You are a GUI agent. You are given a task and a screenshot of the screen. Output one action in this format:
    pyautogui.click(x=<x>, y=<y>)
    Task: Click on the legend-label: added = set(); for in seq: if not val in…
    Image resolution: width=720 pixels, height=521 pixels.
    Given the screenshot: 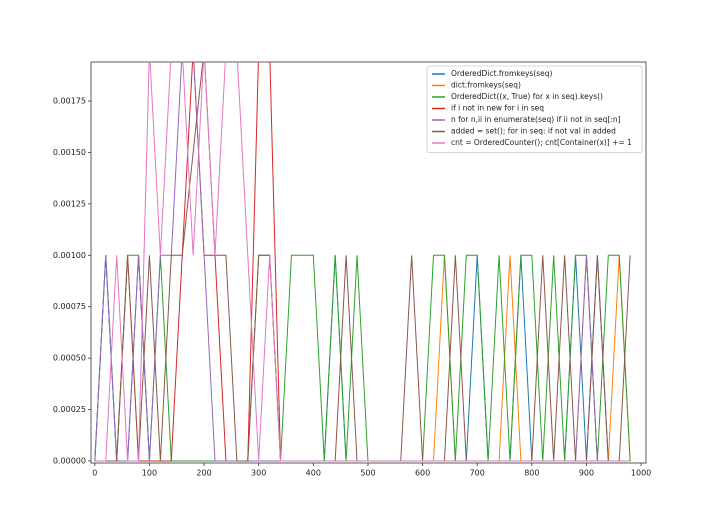 What is the action you would take?
    pyautogui.click(x=533, y=131)
    